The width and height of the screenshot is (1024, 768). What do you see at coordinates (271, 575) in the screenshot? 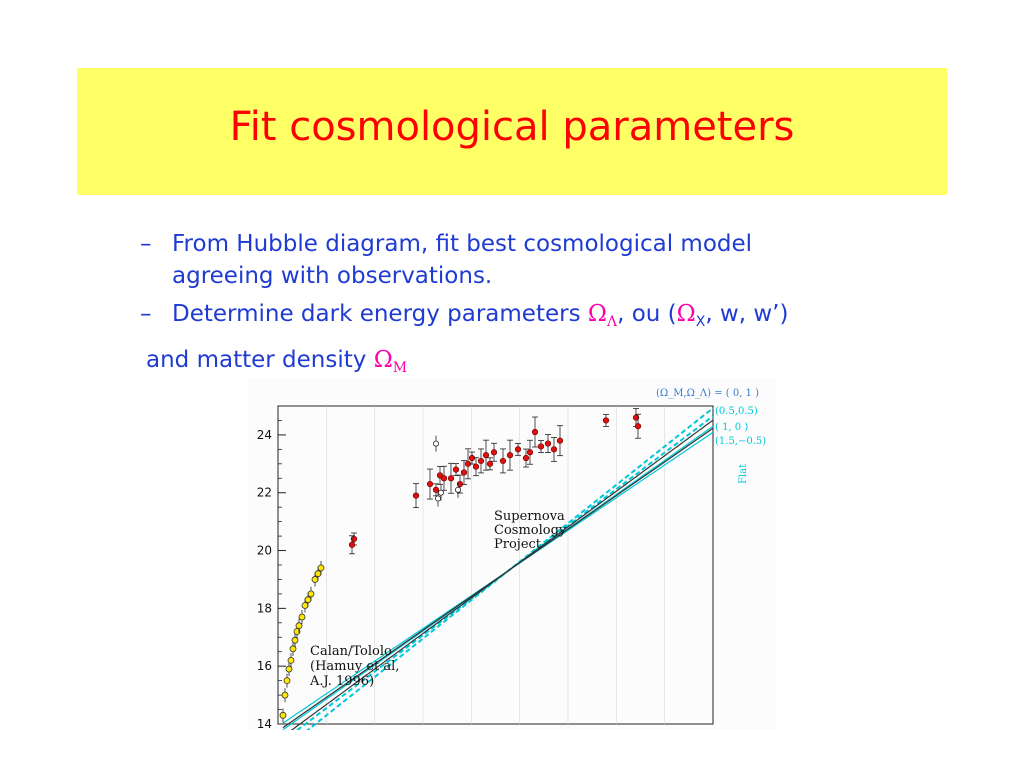
I see `y-ticks: 24 22 20 18 16 14` at bounding box center [271, 575].